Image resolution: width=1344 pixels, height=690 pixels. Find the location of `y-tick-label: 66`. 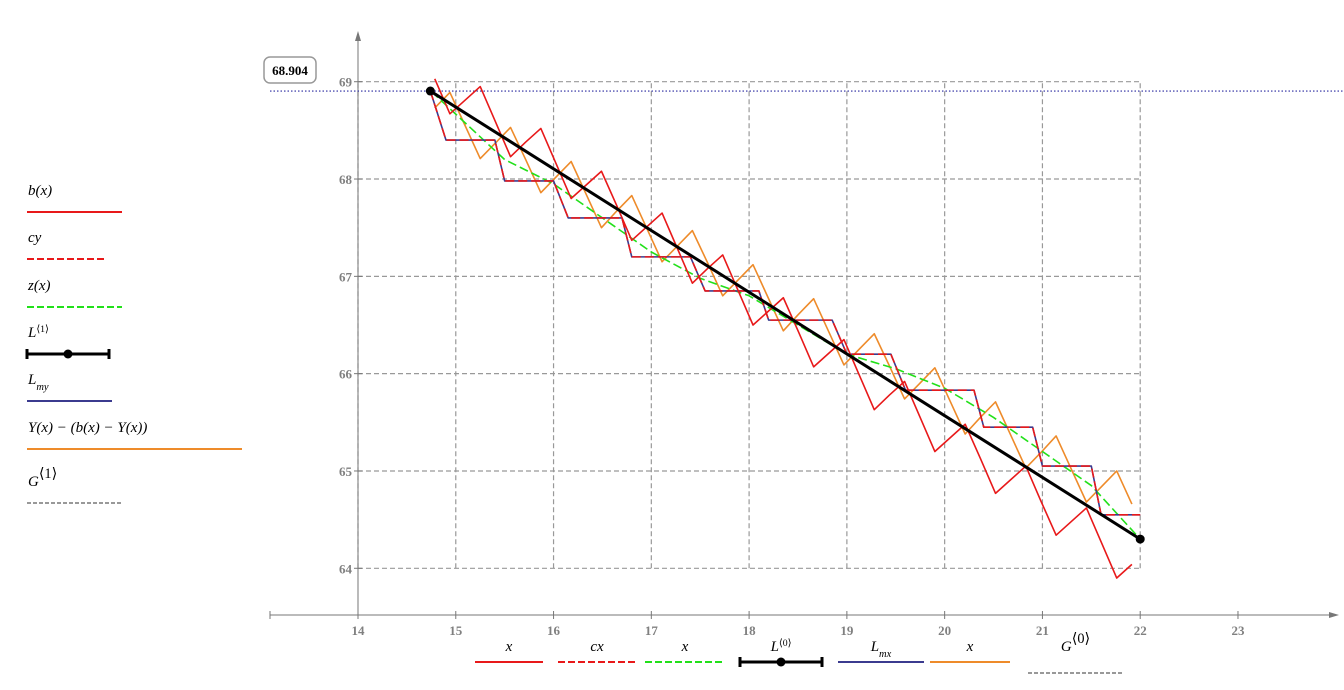

y-tick-label: 66 is located at coordinates (346, 374).